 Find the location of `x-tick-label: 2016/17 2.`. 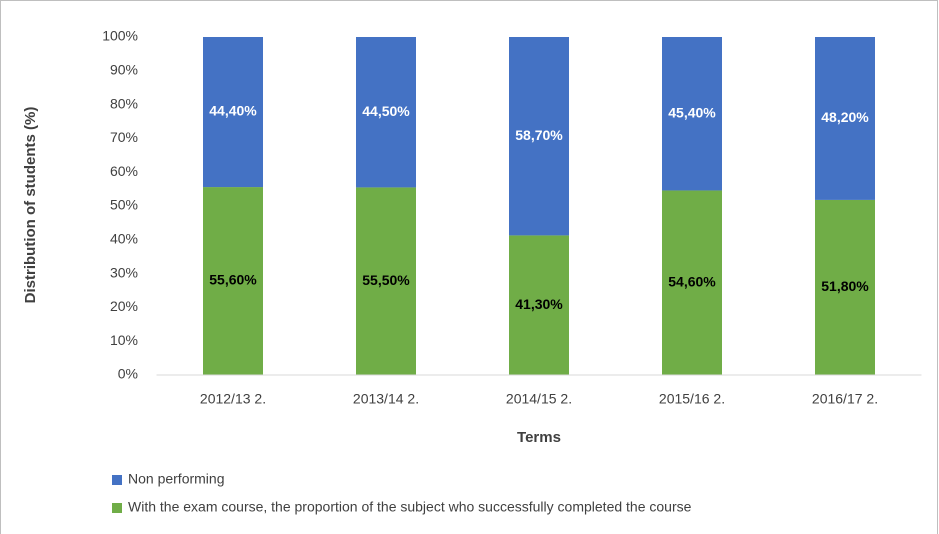

x-tick-label: 2016/17 2. is located at coordinates (845, 399).